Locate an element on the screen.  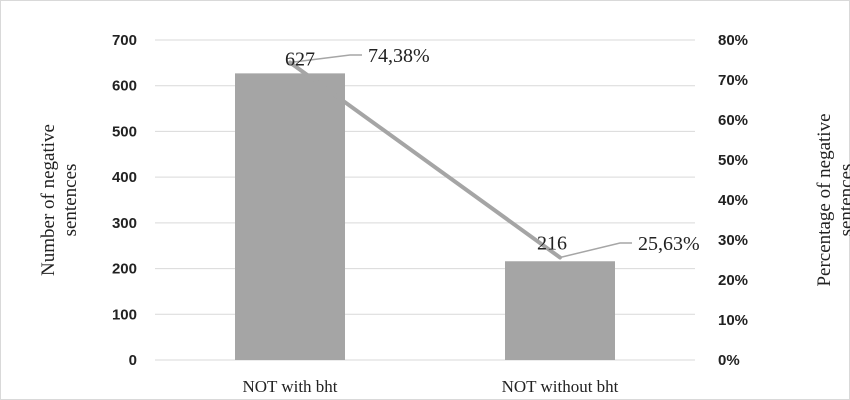
bar-data-label: 627 is located at coordinates (300, 59).